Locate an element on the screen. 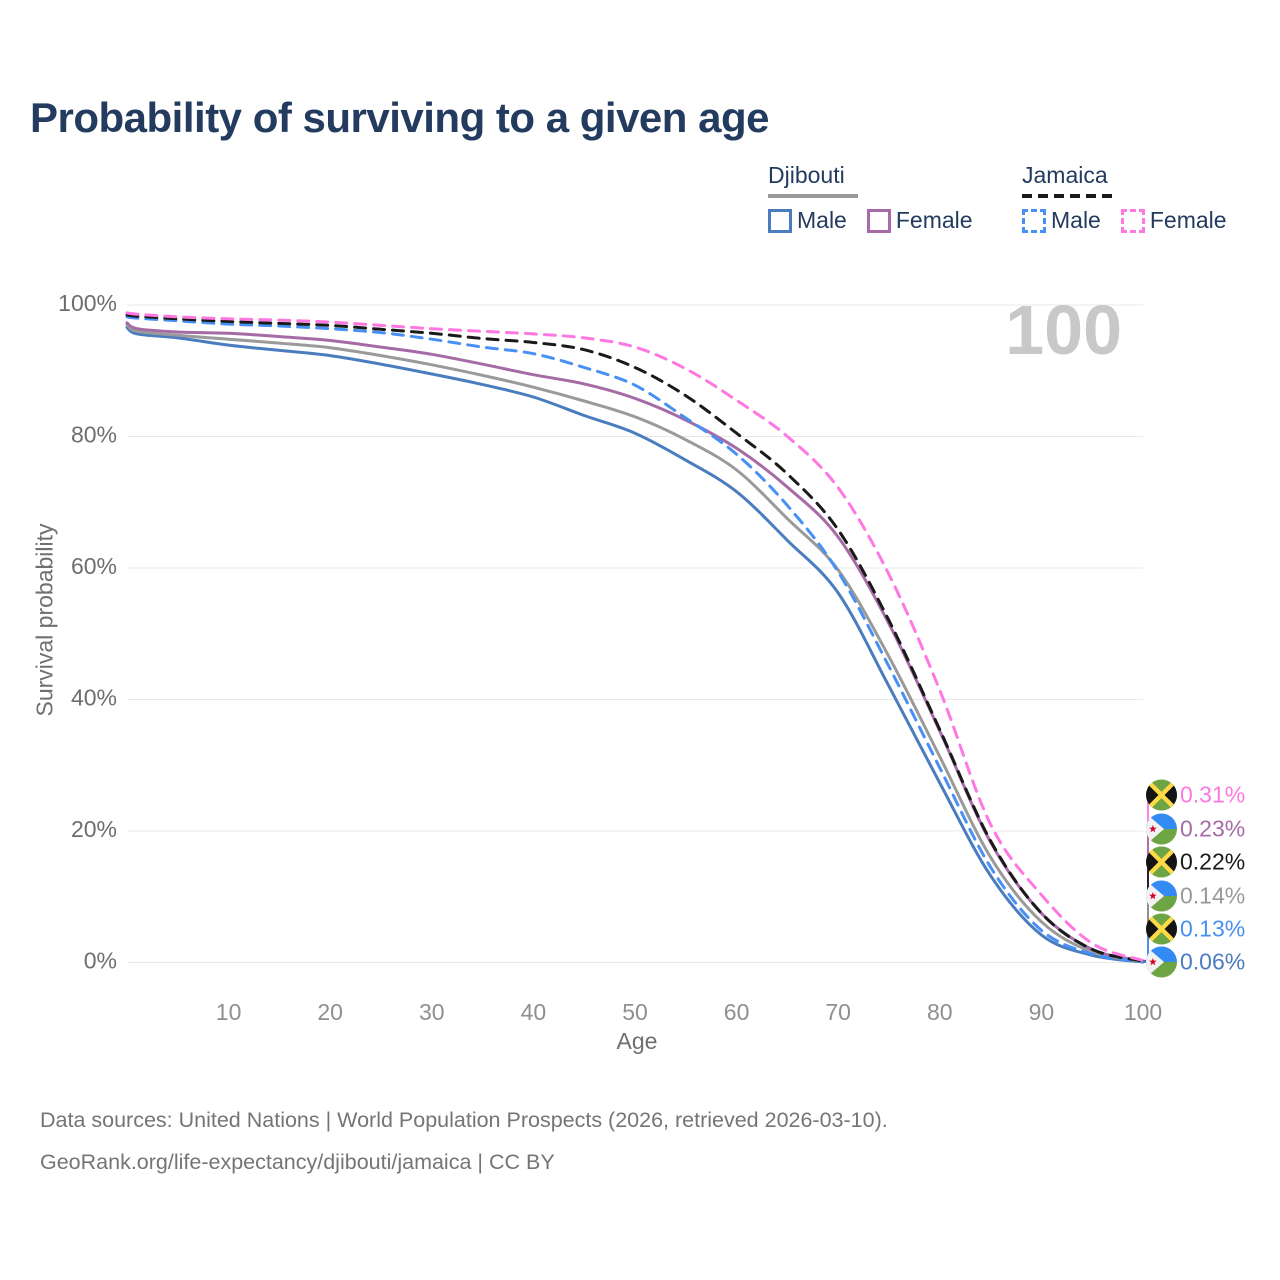 The width and height of the screenshot is (1280, 1280). svg-text: 40 is located at coordinates (534, 1012).